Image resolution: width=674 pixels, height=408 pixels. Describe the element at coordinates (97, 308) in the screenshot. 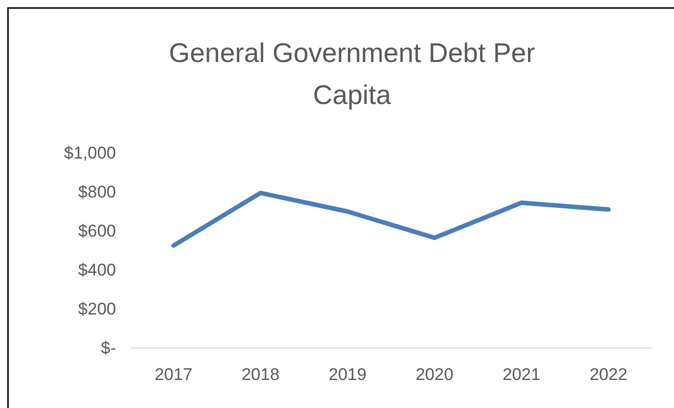

I see `y-tick-label: $200` at that location.